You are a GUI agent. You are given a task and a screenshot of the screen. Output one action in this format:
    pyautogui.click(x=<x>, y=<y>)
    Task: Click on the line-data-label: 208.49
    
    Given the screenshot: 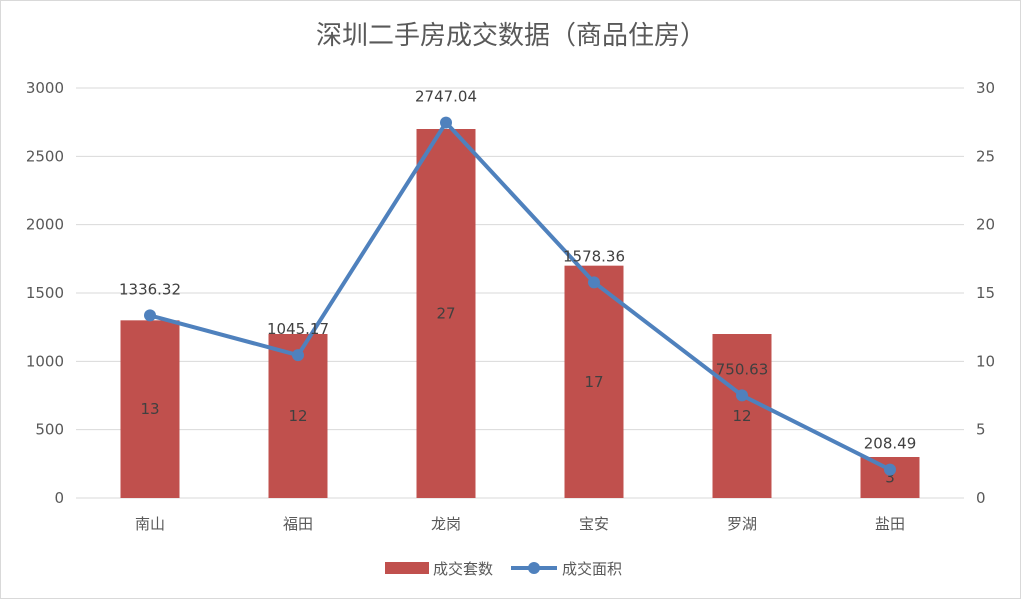 What is the action you would take?
    pyautogui.click(x=890, y=444)
    